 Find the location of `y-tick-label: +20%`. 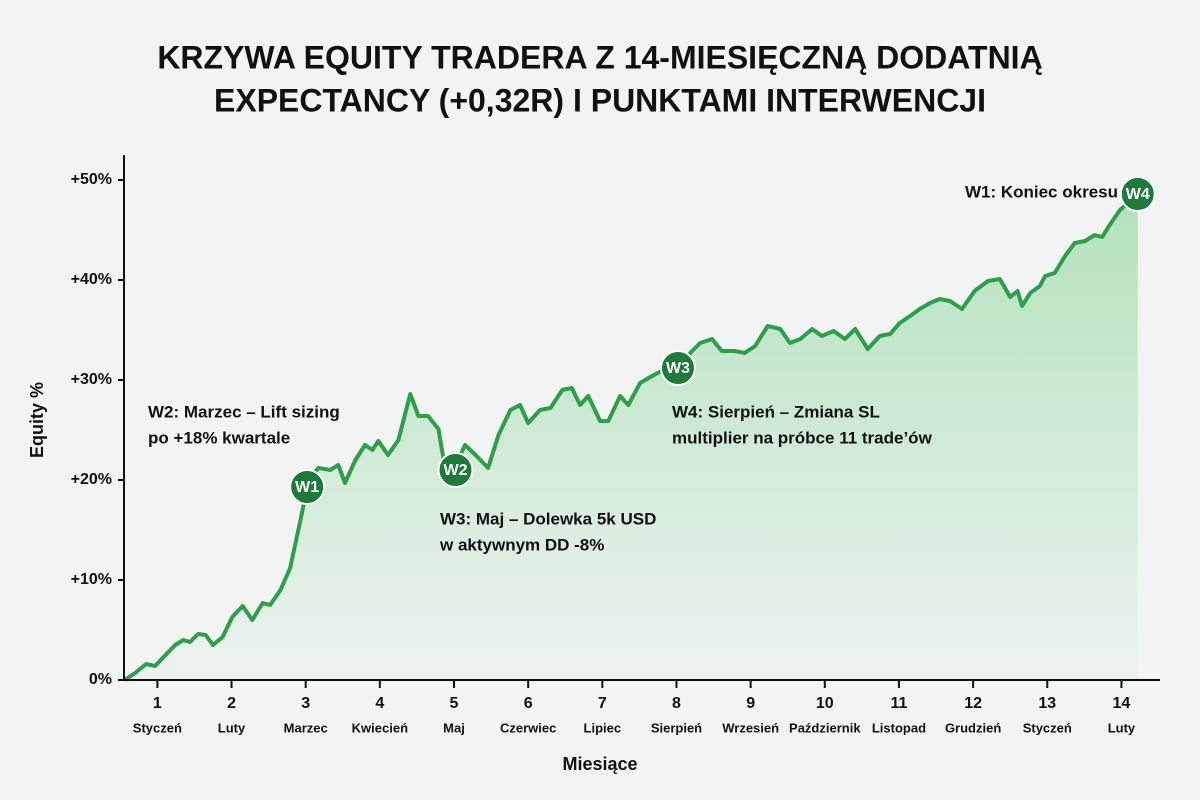

y-tick-label: +20% is located at coordinates (91, 479).